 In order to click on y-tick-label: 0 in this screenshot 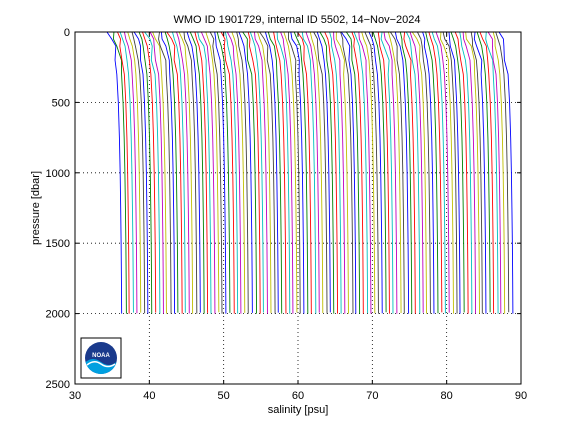, I will do `click(67, 33)`.